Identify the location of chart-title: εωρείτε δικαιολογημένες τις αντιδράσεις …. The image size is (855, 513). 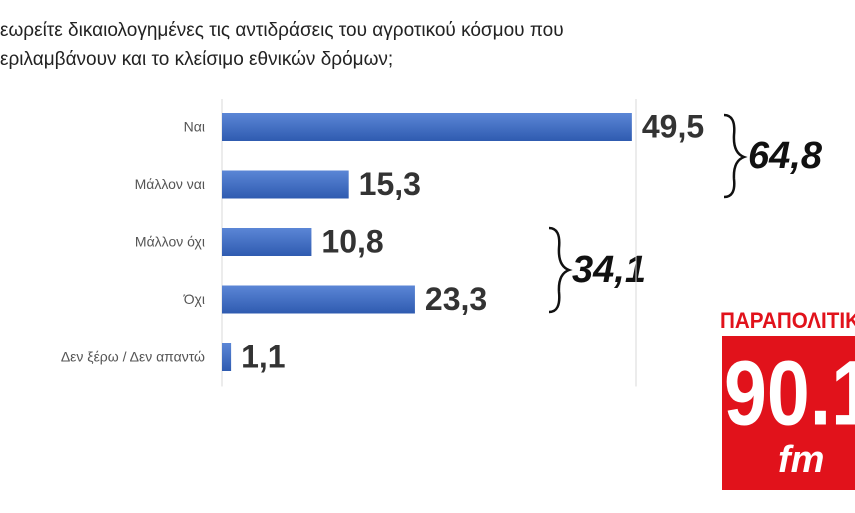
(282, 30).